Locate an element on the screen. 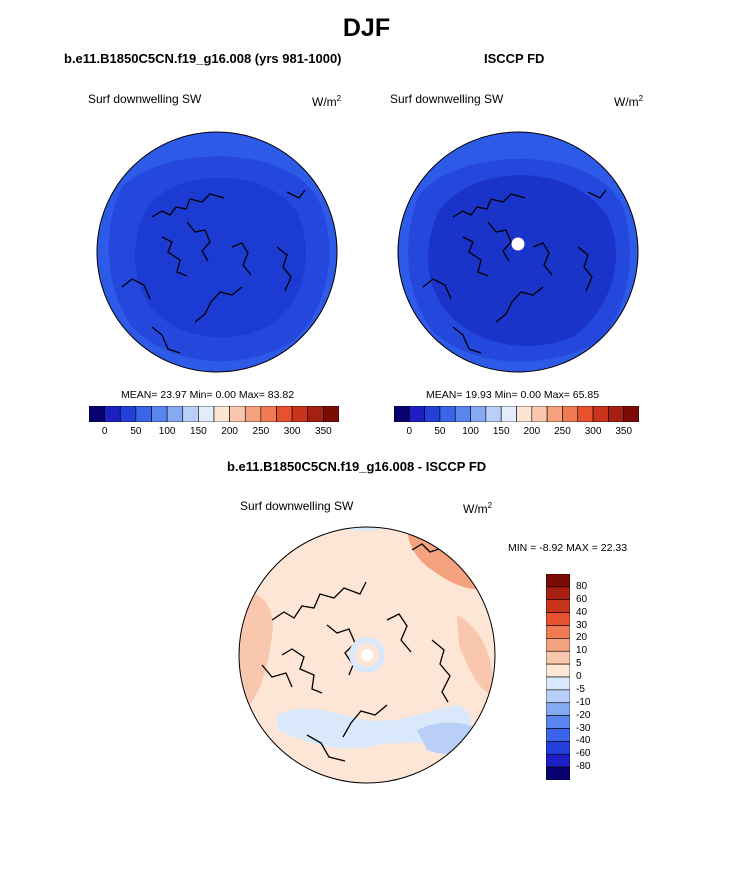 The width and height of the screenshot is (733, 882). left-colorbar is located at coordinates (214, 414).